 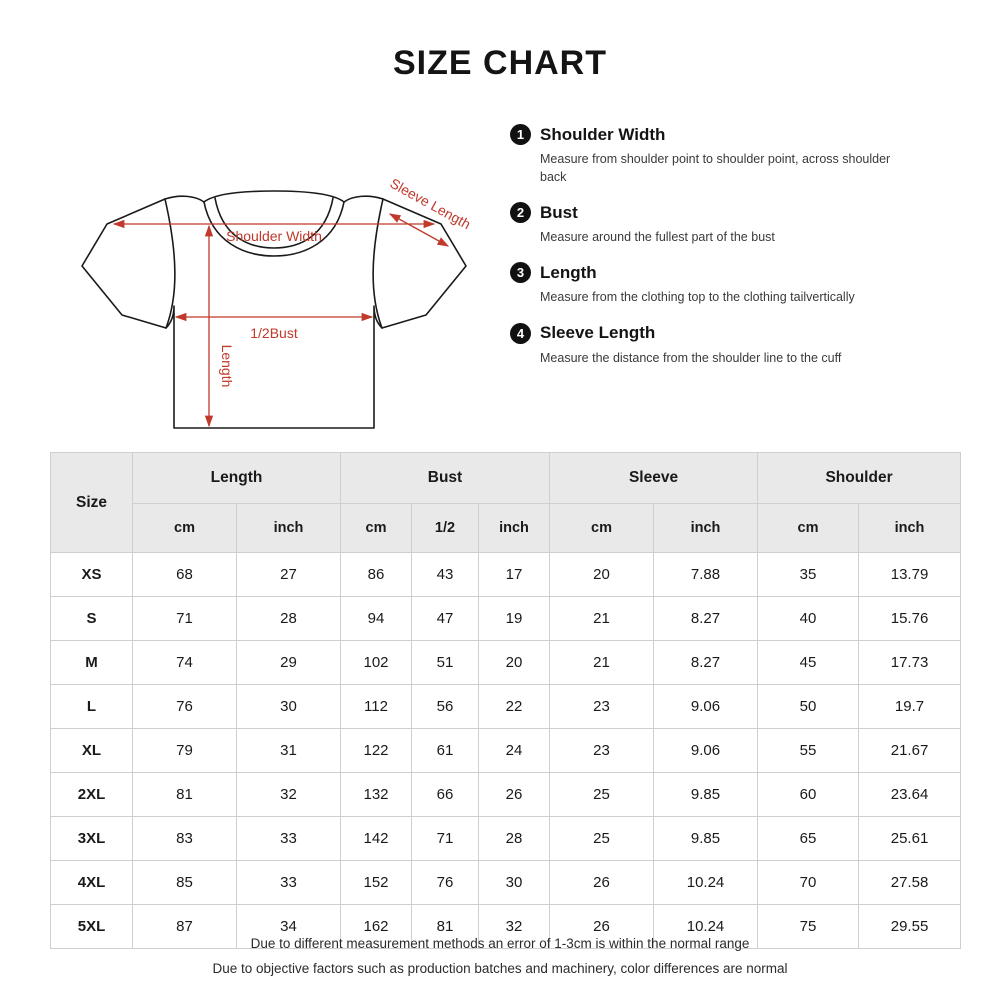 I want to click on table-row: XL 79 31 122 61 24 23 9.06 55 21.67, so click(x=506, y=750).